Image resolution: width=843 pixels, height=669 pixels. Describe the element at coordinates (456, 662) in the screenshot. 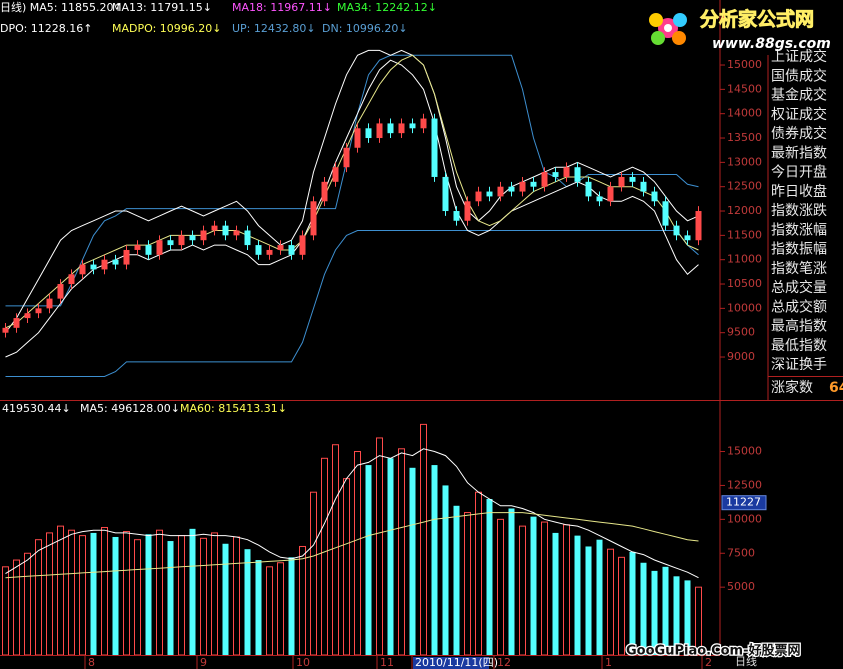

I see `date-label: 2010/11/11(四)` at that location.